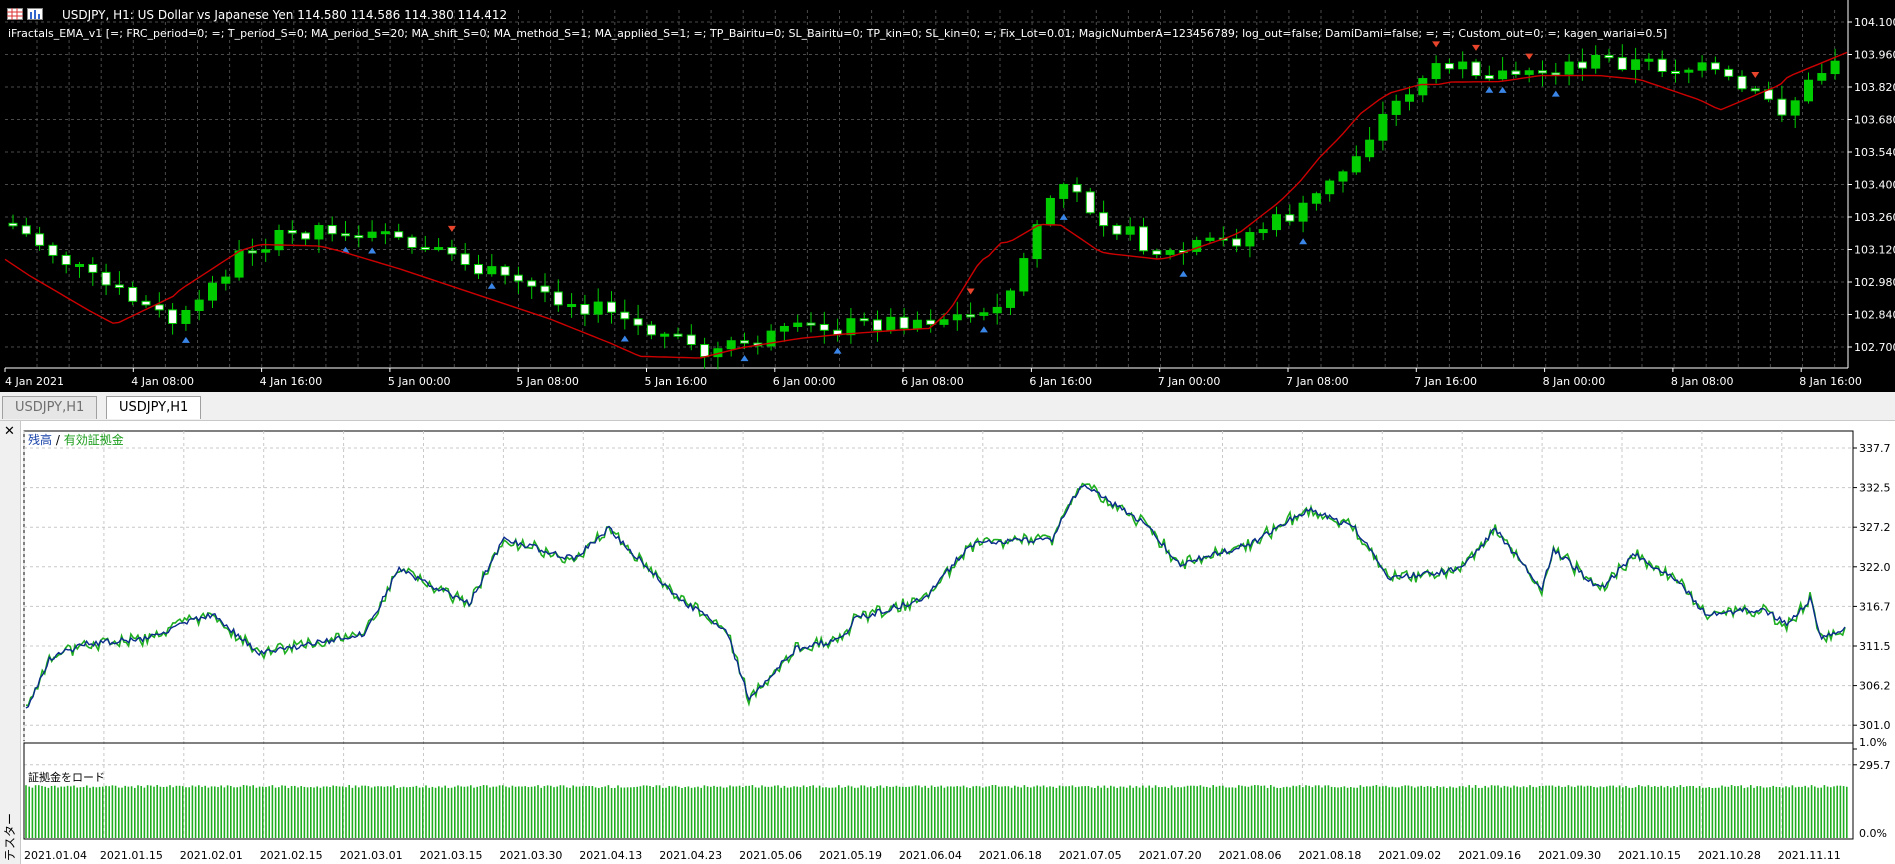 The width and height of the screenshot is (1895, 864). Describe the element at coordinates (1574, 381) in the screenshot. I see `time-label: 8 Jan 00:00` at that location.